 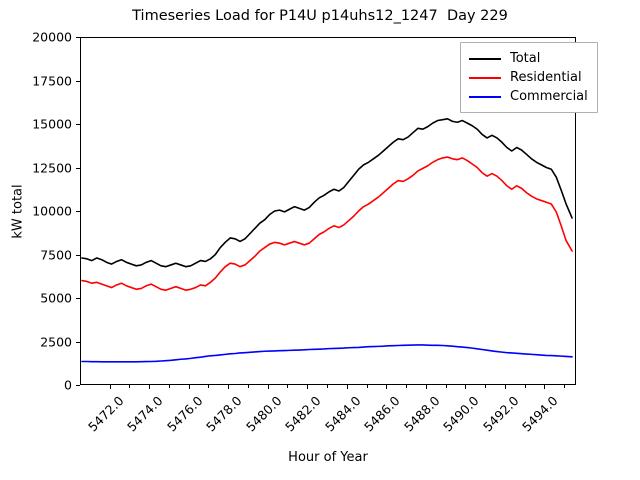 What do you see at coordinates (540, 414) in the screenshot?
I see `x-tick-label: 5494.0` at bounding box center [540, 414].